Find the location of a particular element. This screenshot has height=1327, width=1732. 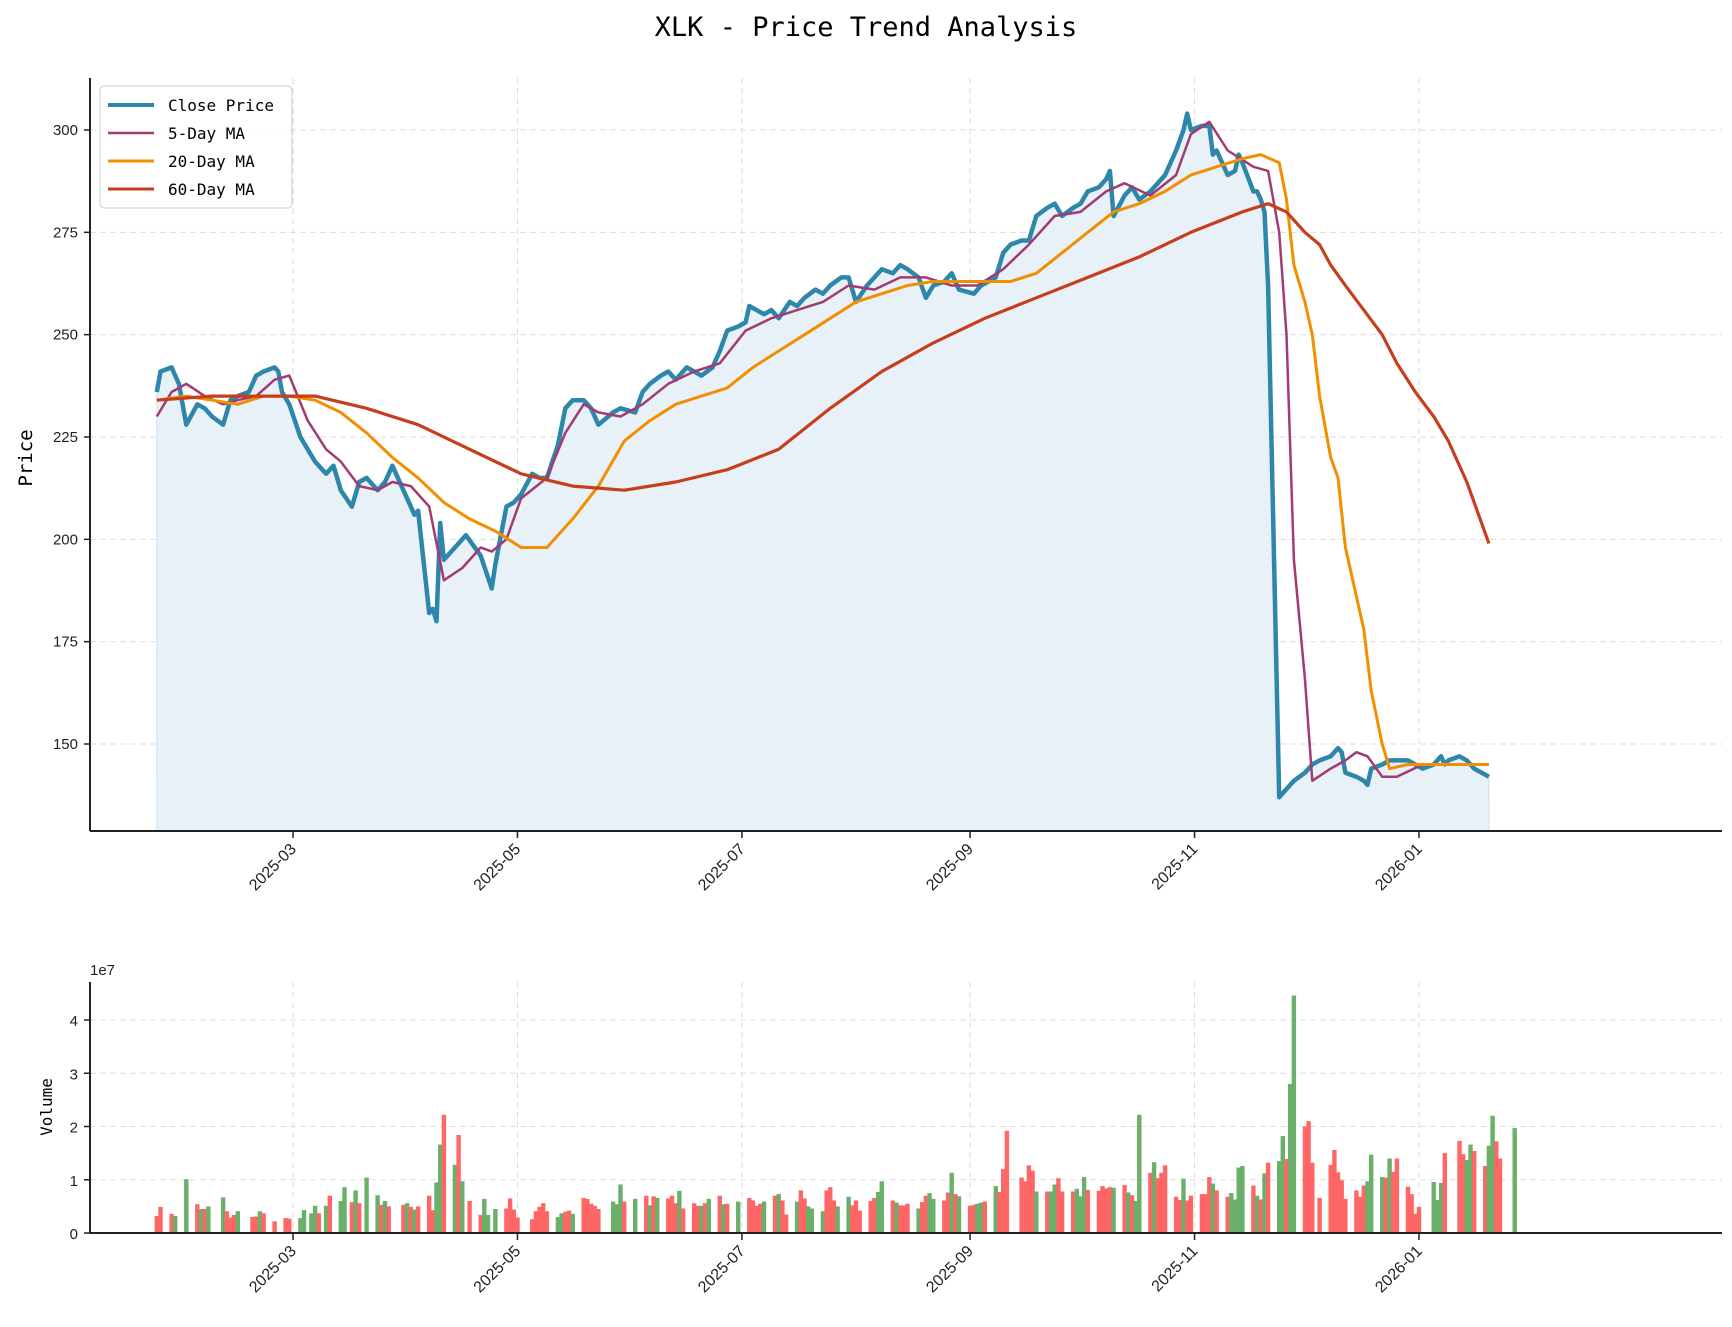

legend-item-20day-ma: 20-Day MA is located at coordinates (181, 161).